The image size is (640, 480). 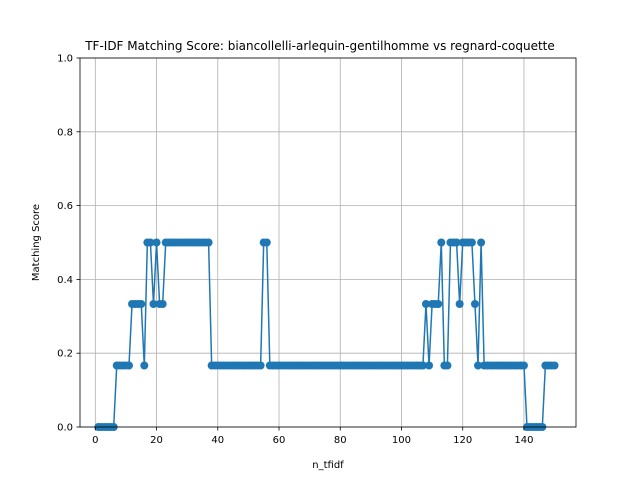 I want to click on x-tick-label: 60, so click(x=279, y=440).